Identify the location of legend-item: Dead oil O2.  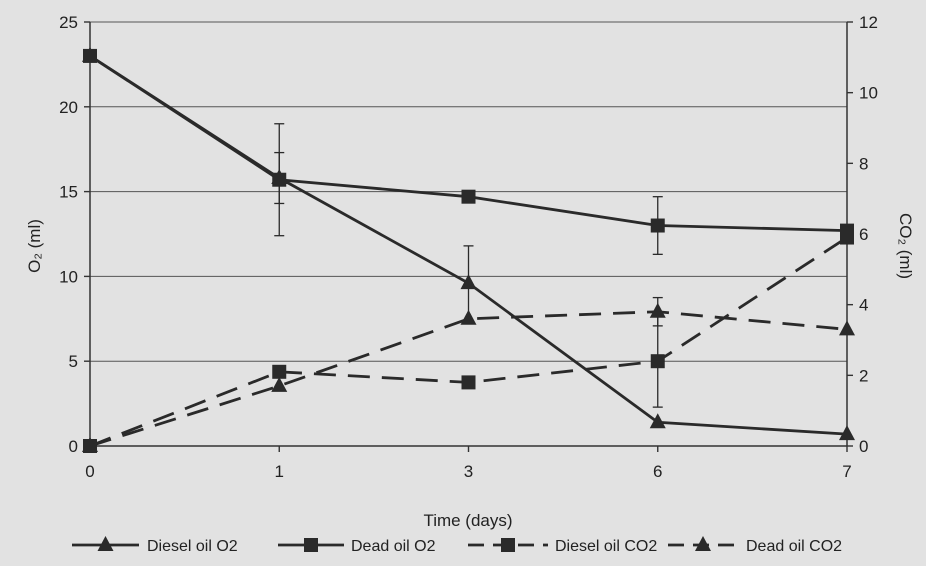
(357, 546).